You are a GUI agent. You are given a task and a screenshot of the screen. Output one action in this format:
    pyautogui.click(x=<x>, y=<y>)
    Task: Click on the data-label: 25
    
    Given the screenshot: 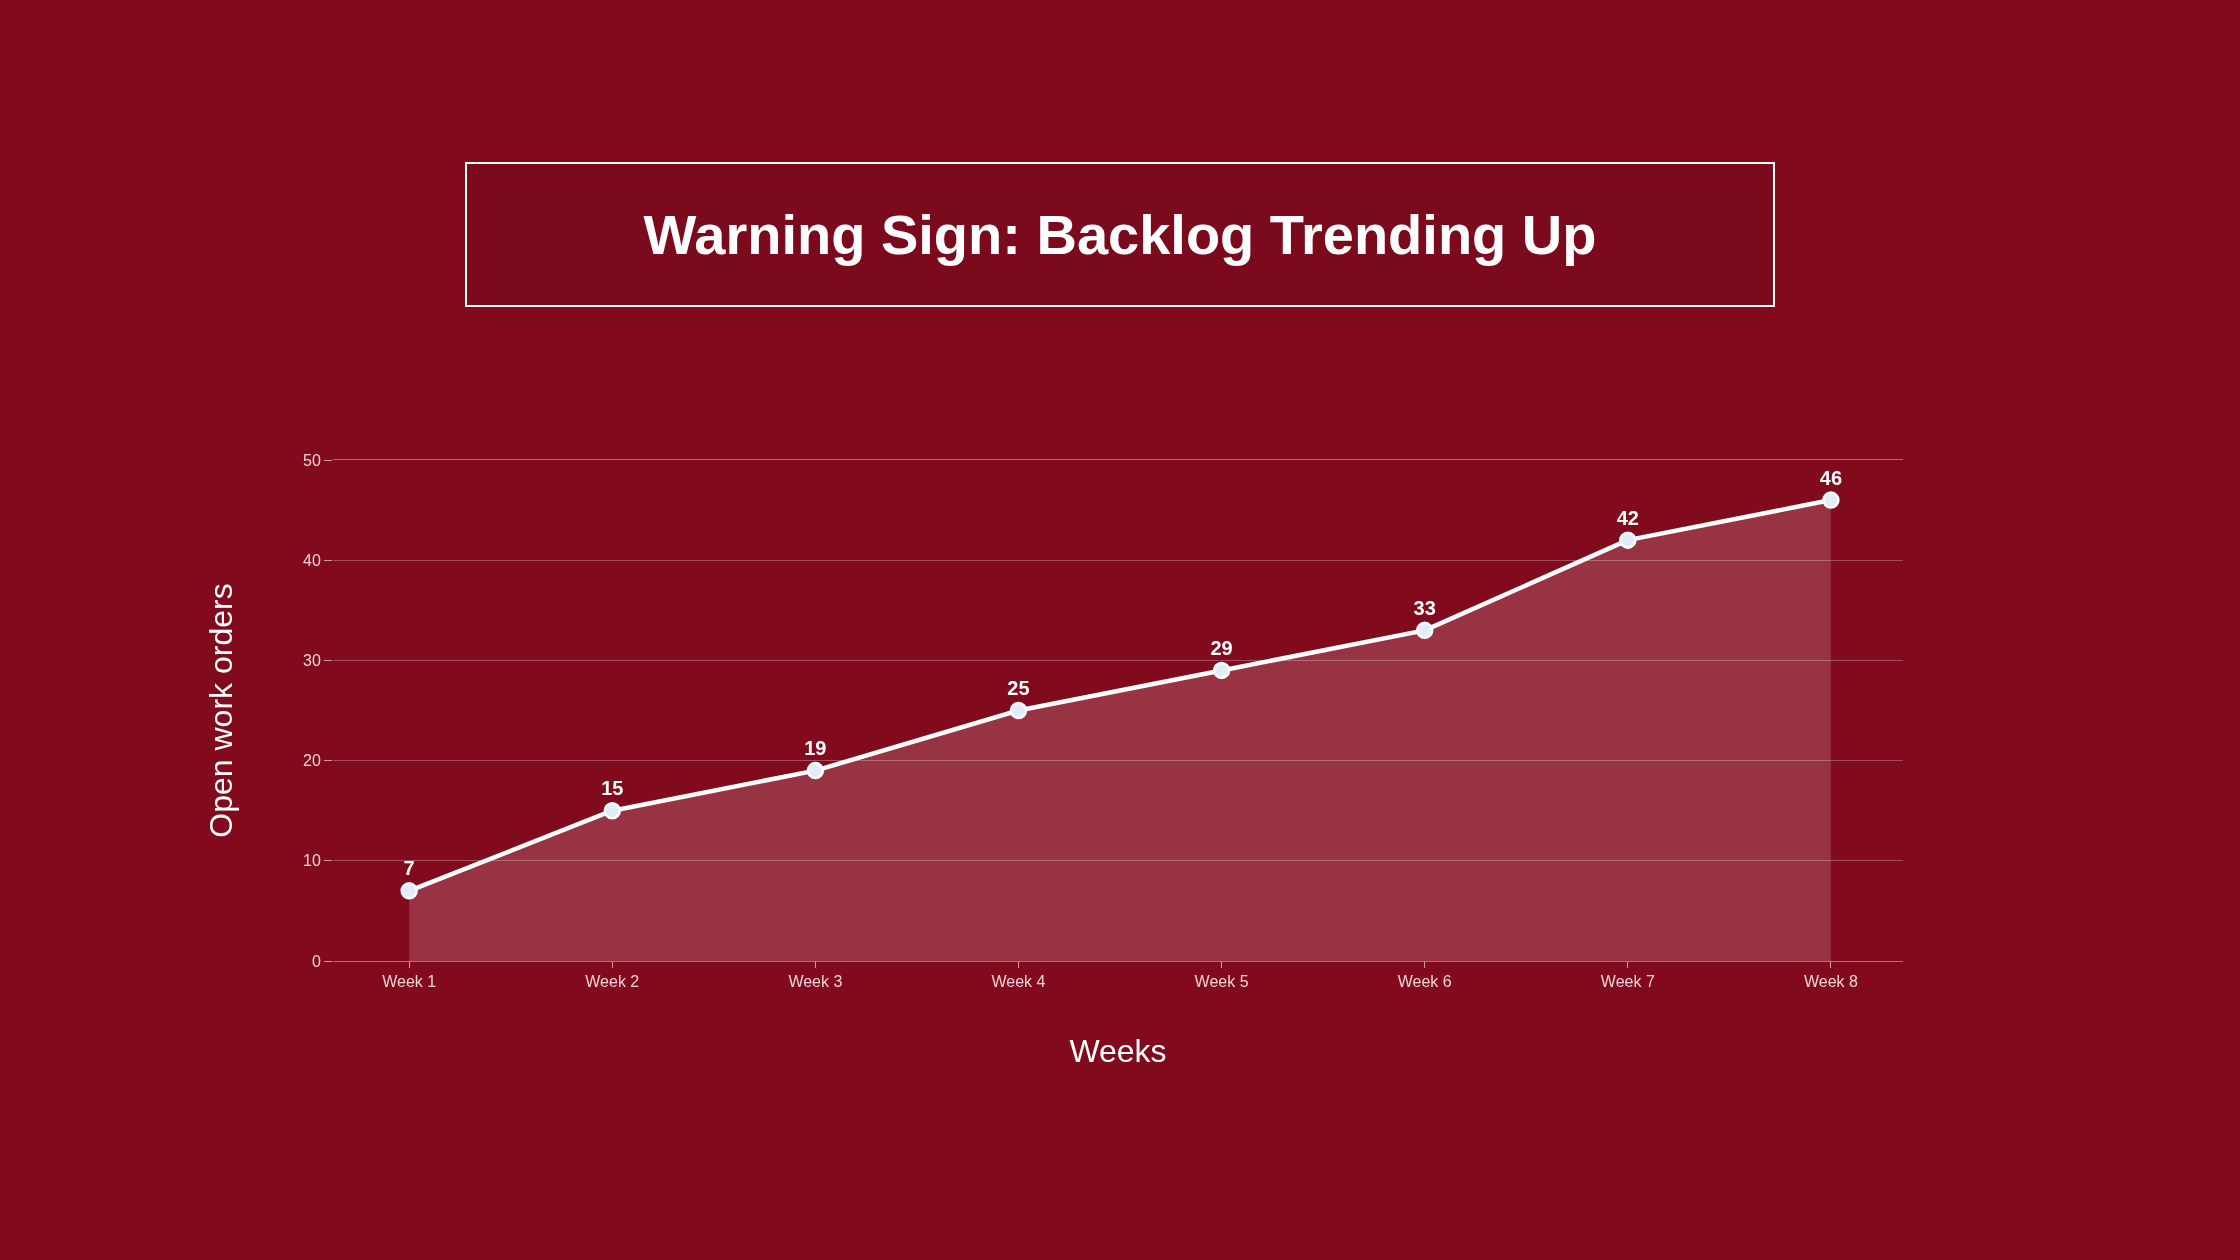 What is the action you would take?
    pyautogui.click(x=1018, y=688)
    